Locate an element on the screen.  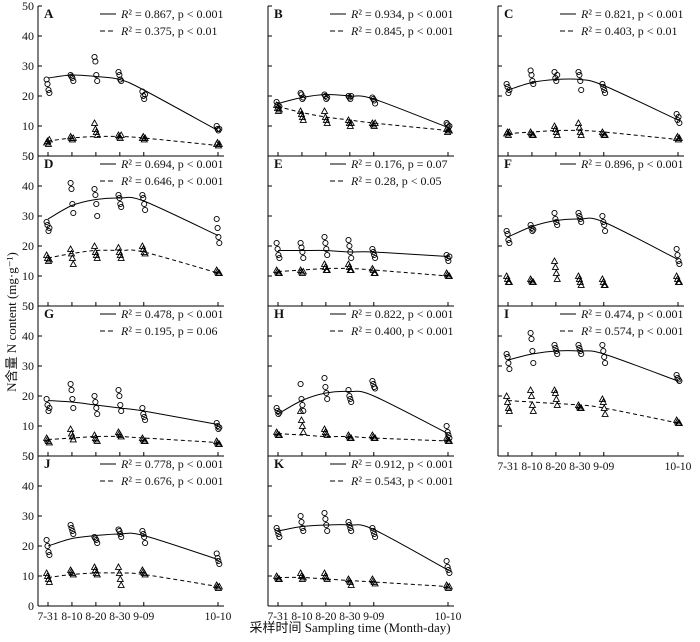
legend-stat: R² = 0.478, p < 0.001 is located at coordinates (172, 314).